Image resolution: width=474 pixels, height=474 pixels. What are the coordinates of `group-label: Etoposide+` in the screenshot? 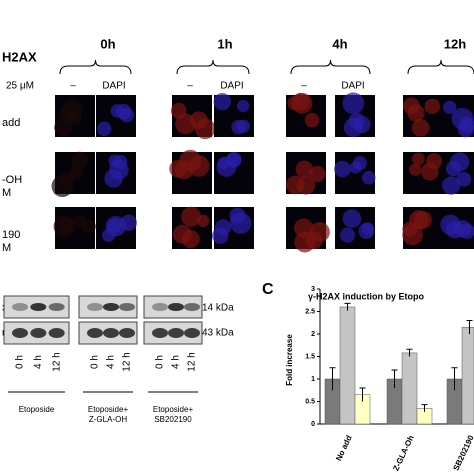 It's located at (108, 409).